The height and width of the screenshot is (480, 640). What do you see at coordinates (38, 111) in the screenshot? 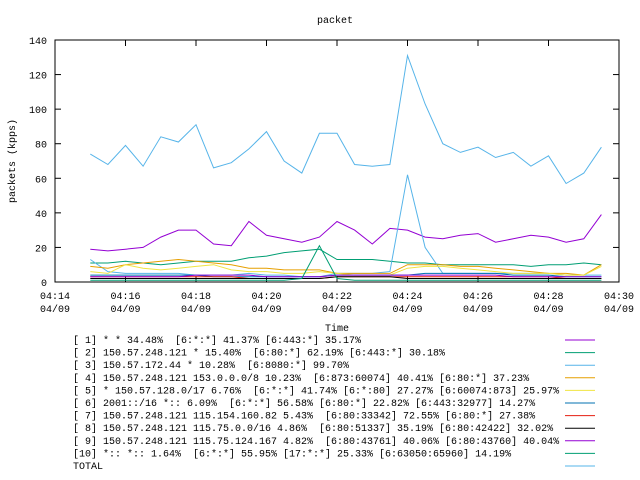
I see `y-tick-label: 100` at bounding box center [38, 111].